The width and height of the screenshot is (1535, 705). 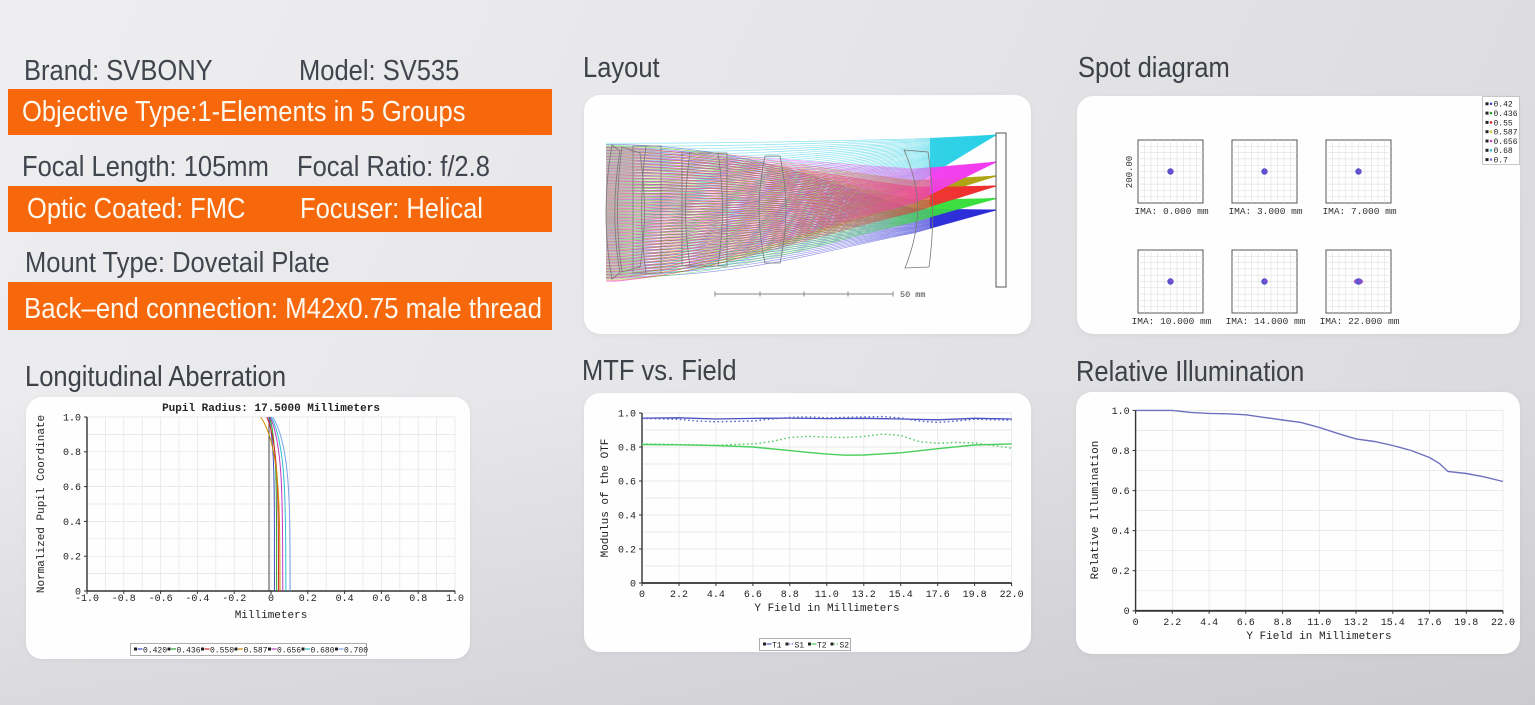 I want to click on svg-text: IMA: 3.000 mm, so click(x=1265, y=211).